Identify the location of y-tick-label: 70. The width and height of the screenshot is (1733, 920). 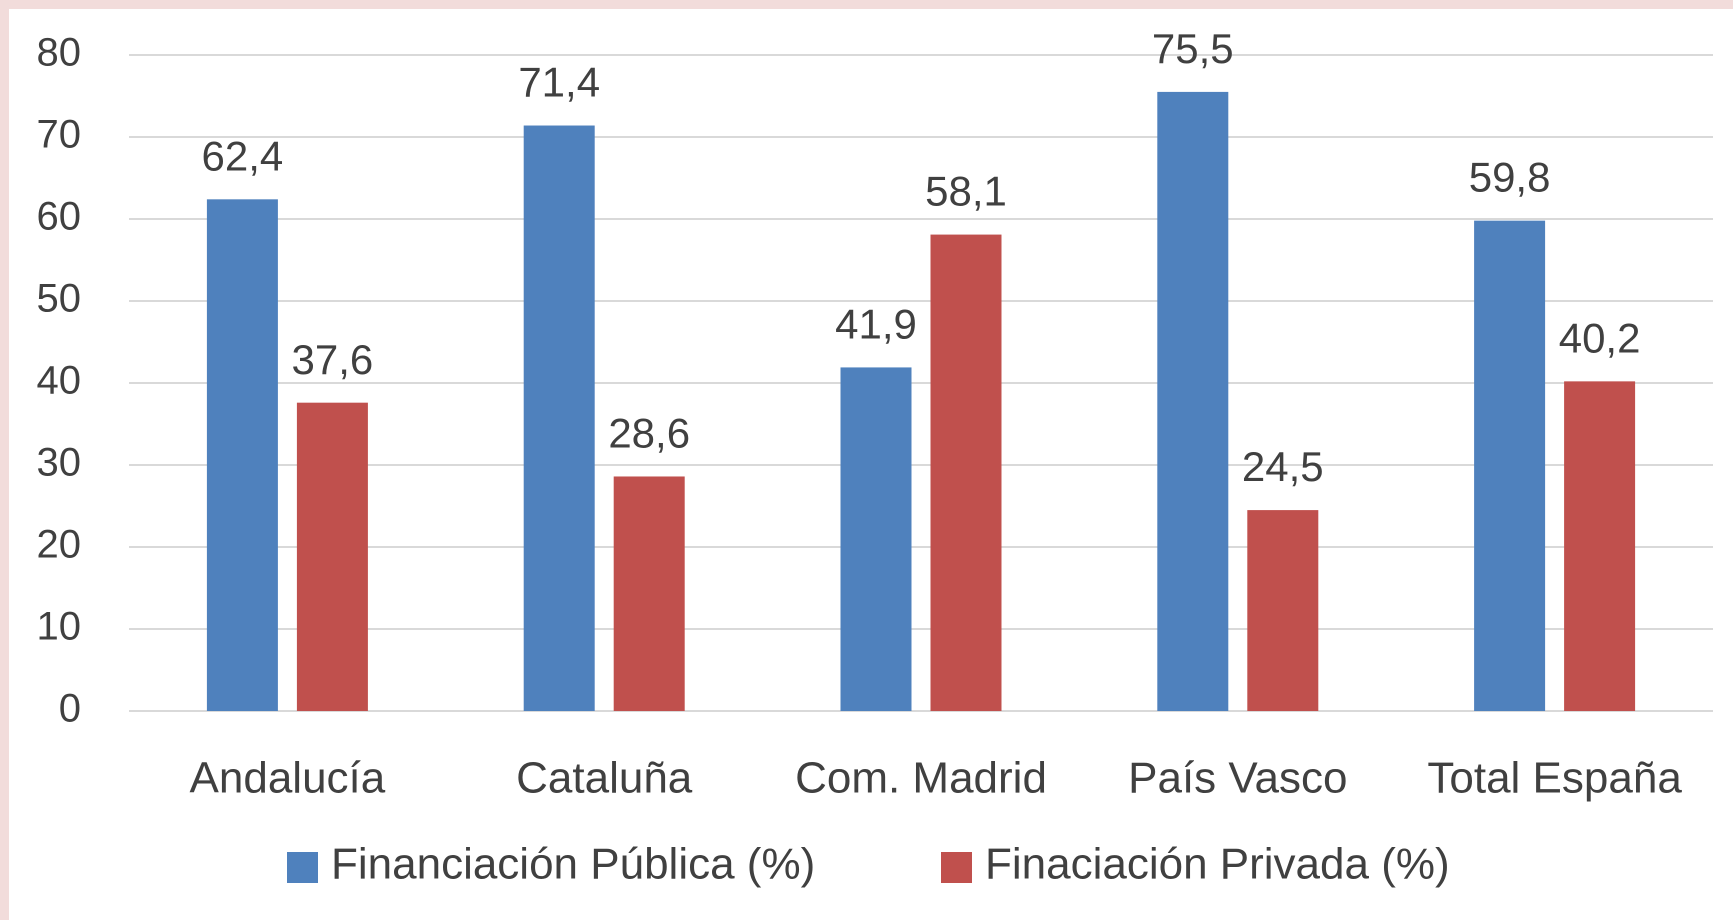
(59, 135).